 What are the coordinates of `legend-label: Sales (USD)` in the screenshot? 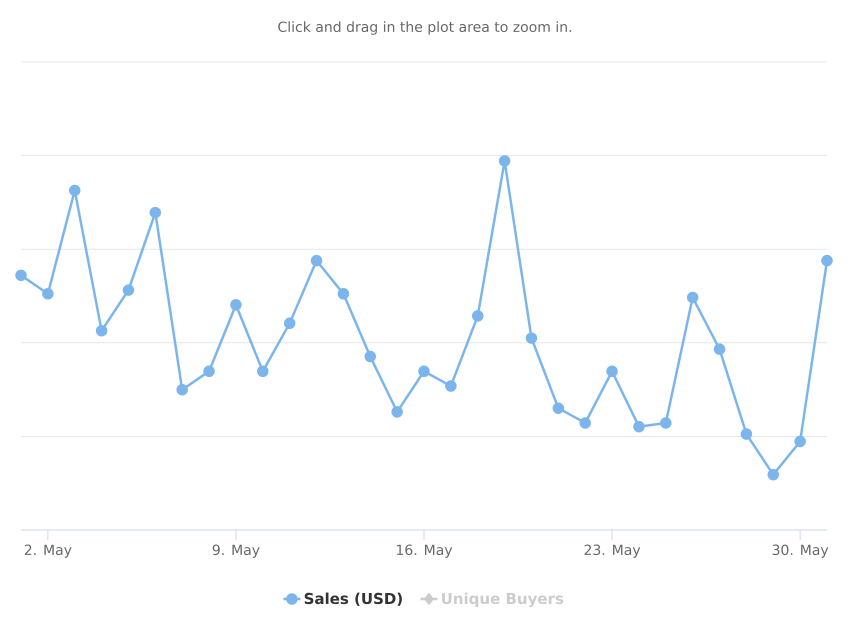 It's located at (353, 599).